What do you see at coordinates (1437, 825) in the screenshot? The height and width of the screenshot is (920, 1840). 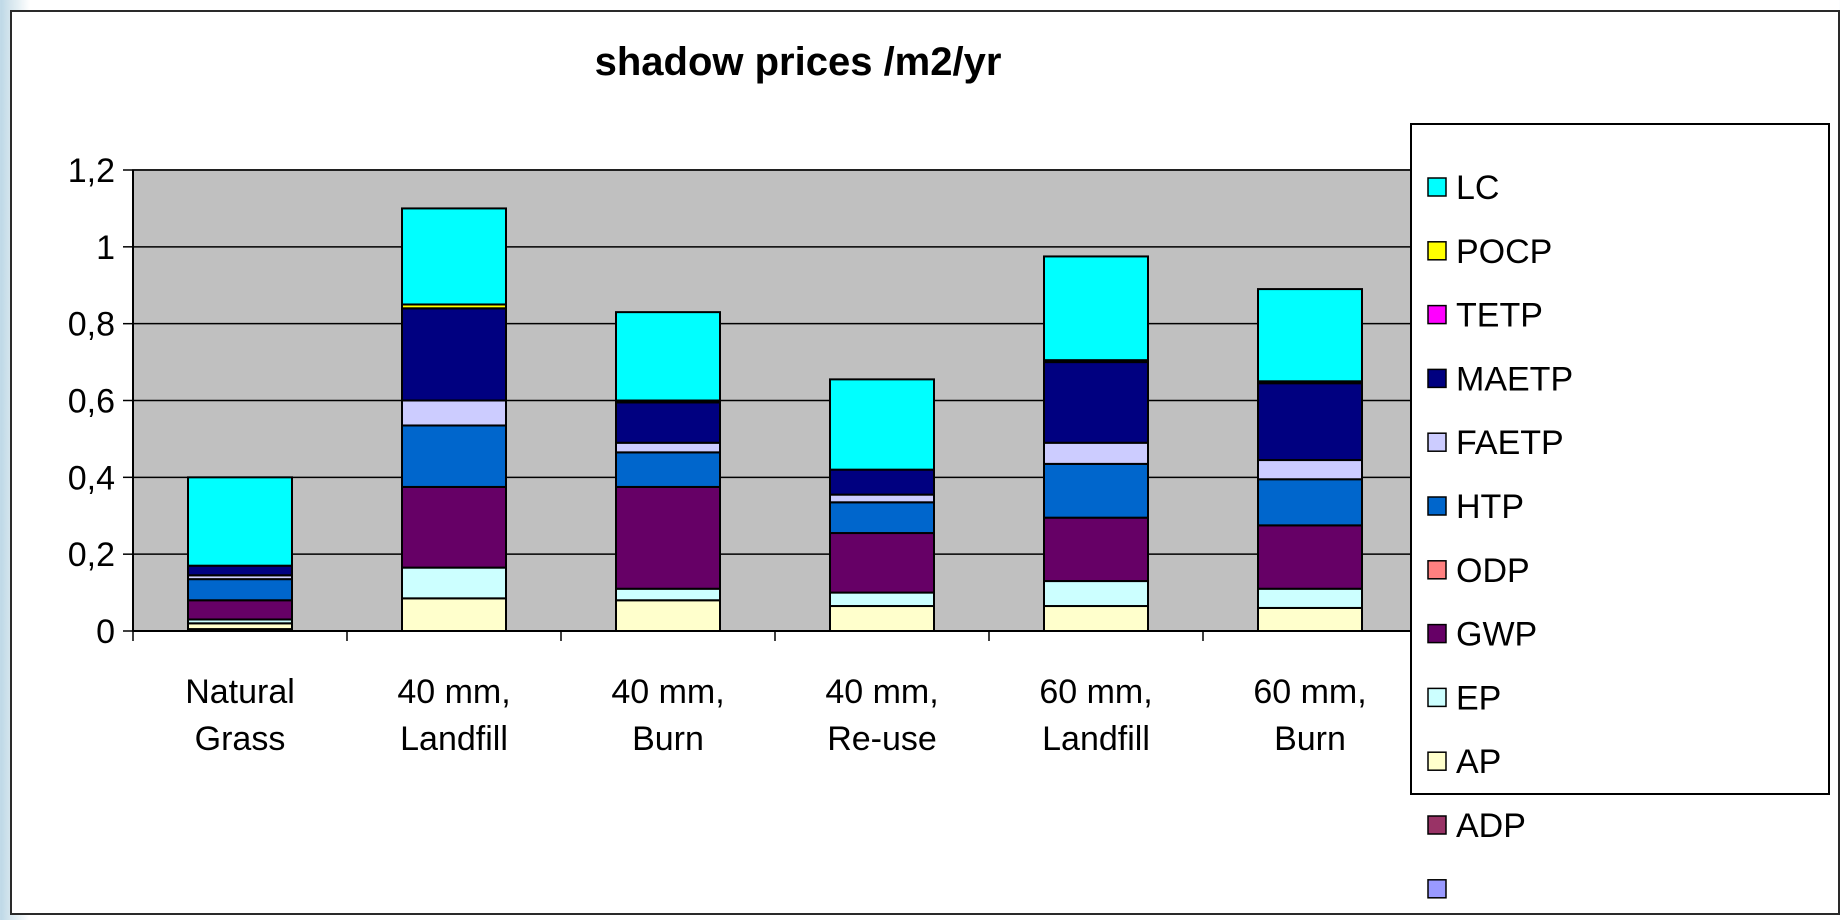 I see `legend-swatch-adp` at bounding box center [1437, 825].